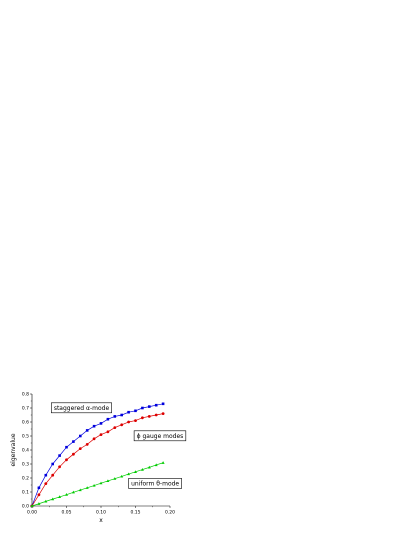 This screenshot has height=537, width=415. I want to click on y-tick-label: 0.2, so click(25, 479).